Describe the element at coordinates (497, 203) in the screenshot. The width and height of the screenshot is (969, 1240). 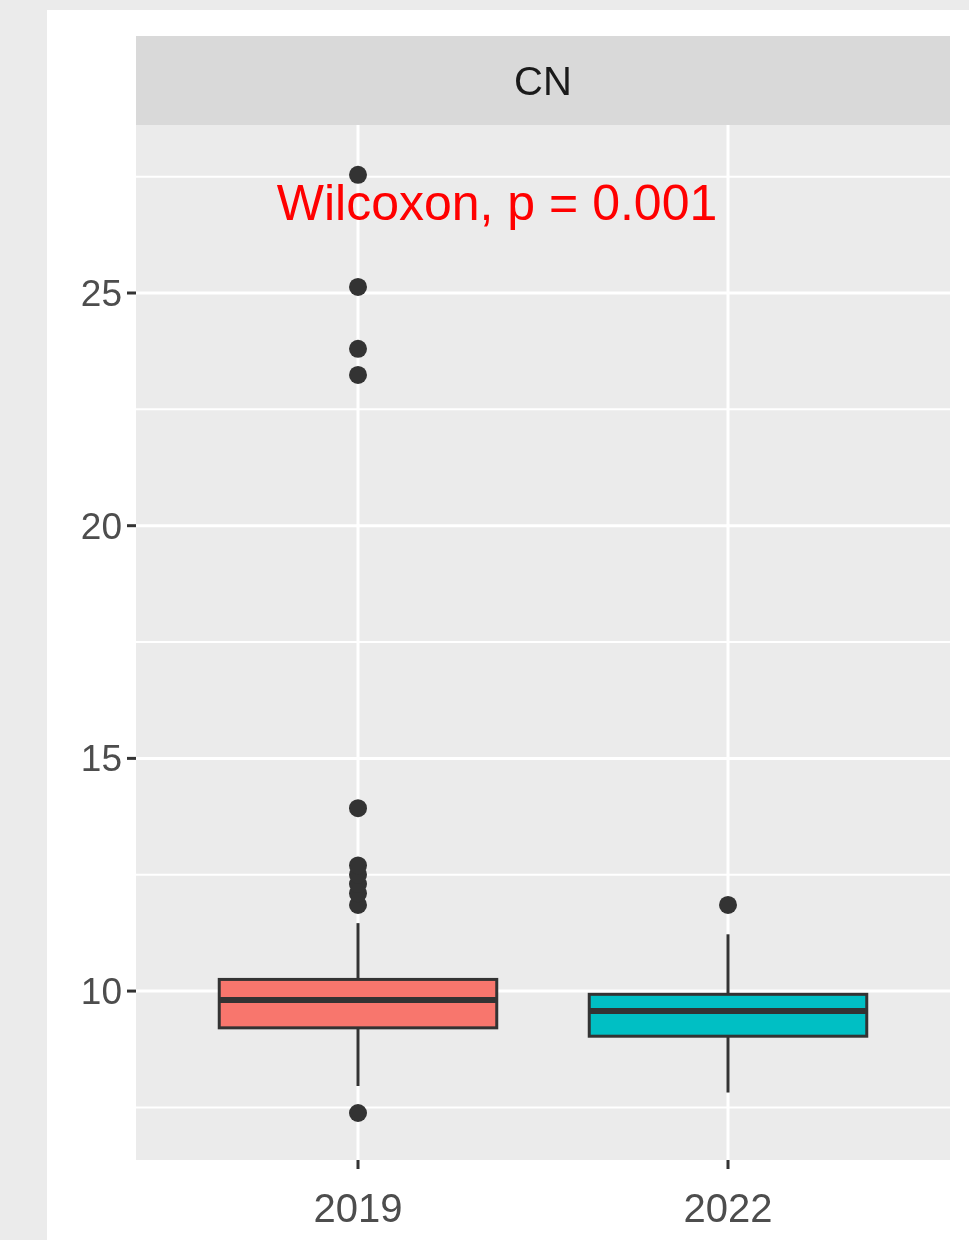
I see `annotation: Wilcoxon, p = 0.001` at that location.